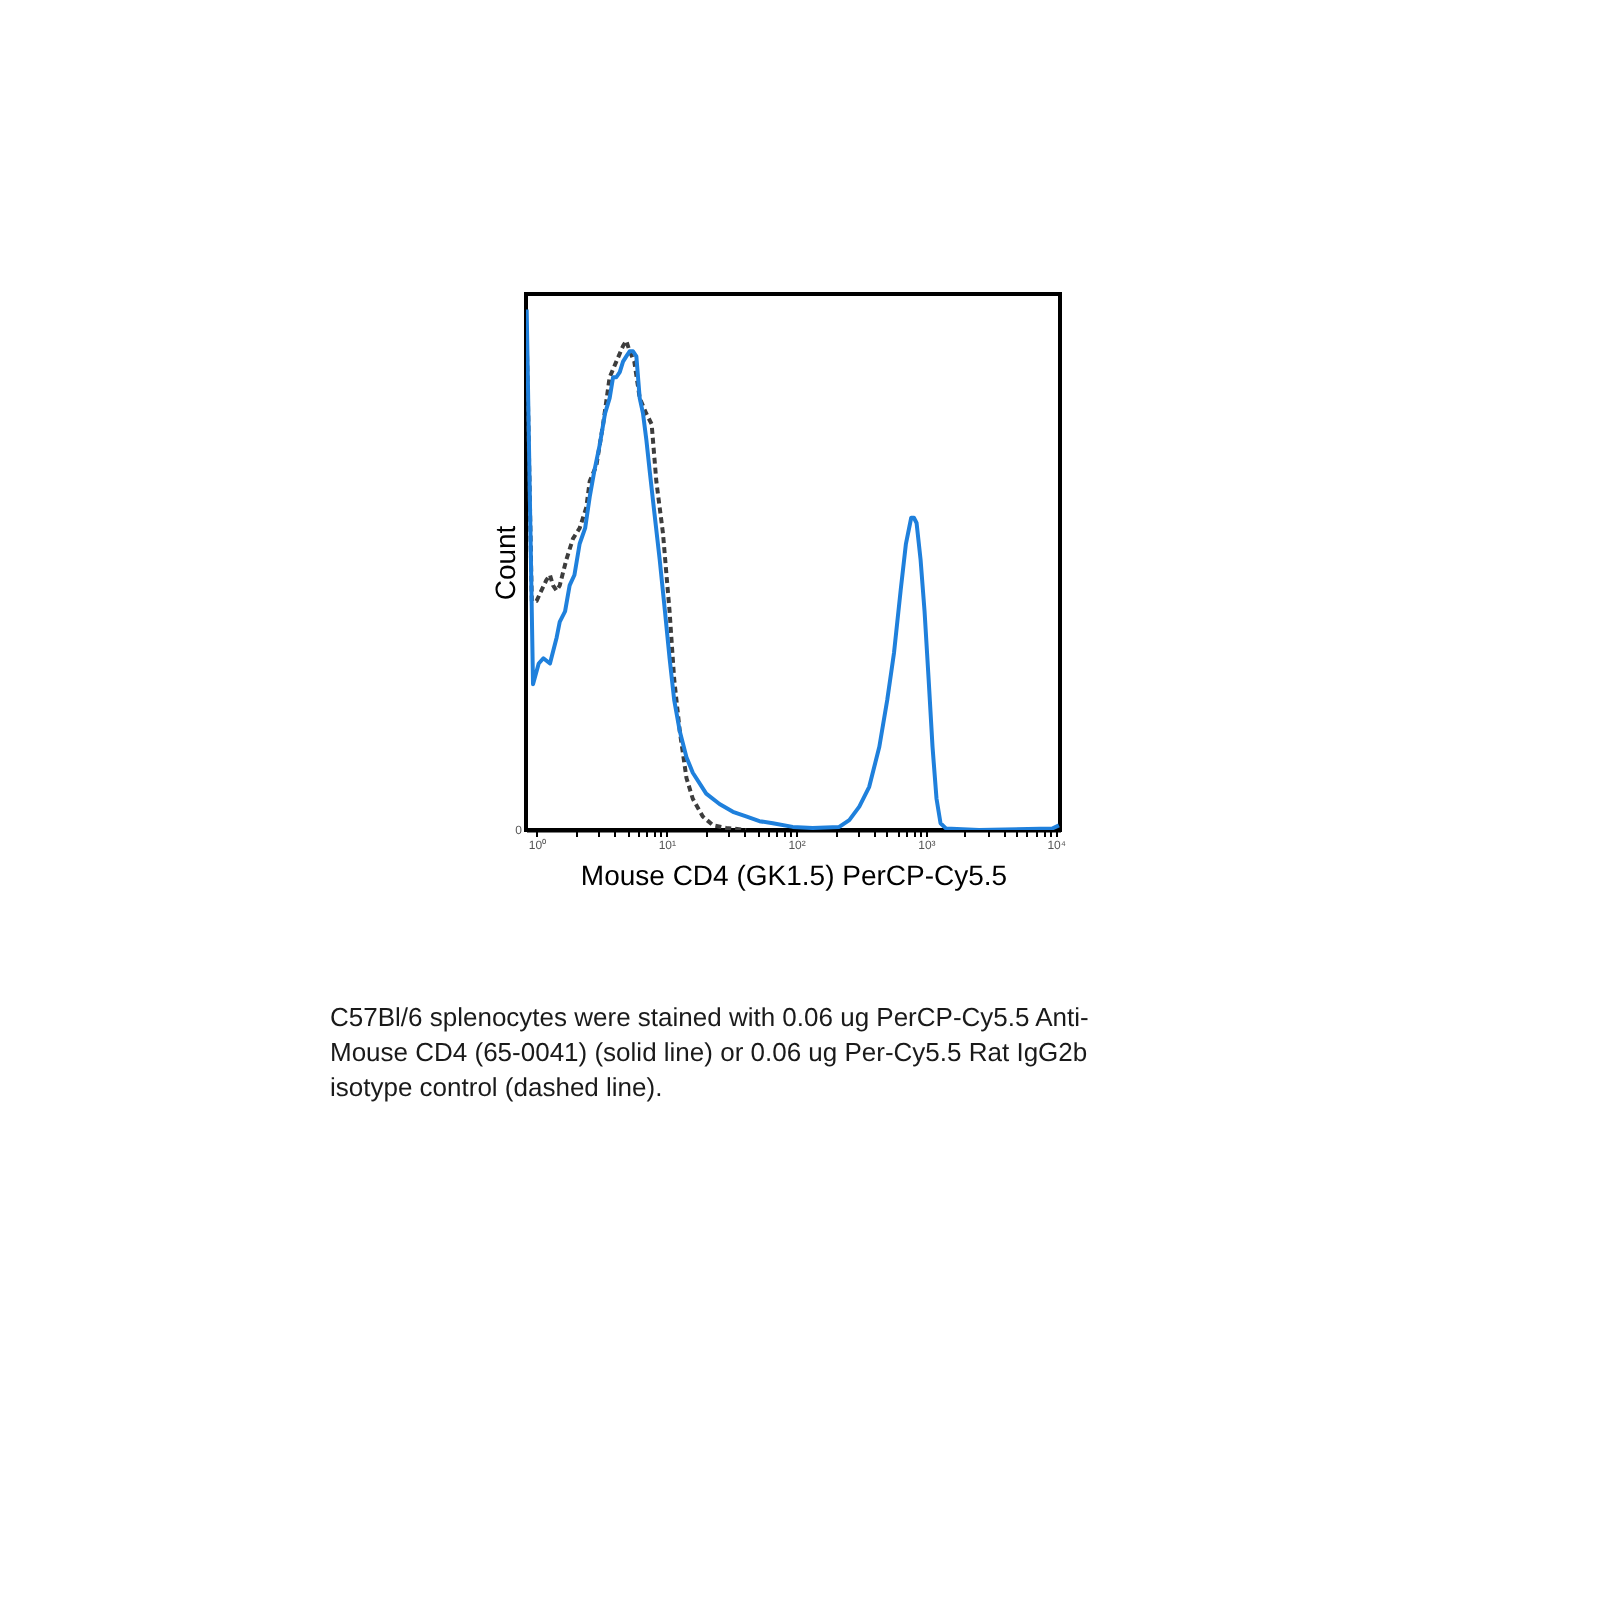 The image size is (1600, 1600). What do you see at coordinates (709, 1052) in the screenshot?
I see `text: C57Bl/6 splenocytes were stained with 0.06 ug PerCP-Cy5.5 Anti- Mouse CD4 (65-0041) (solid line) or 0.06 ug Per-Cy5.5 Rat IgG2b isotype control (dashed line).` at bounding box center [709, 1052].